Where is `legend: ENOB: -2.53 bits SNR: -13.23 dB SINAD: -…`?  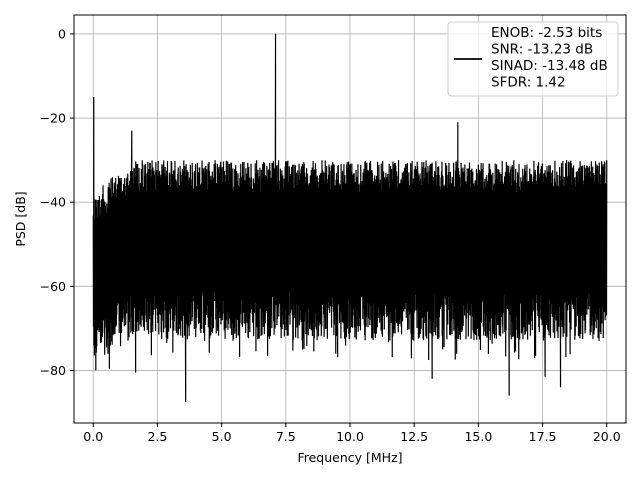
legend: ENOB: -2.53 bits SNR: -13.23 dB SINAD: -… is located at coordinates (533, 59).